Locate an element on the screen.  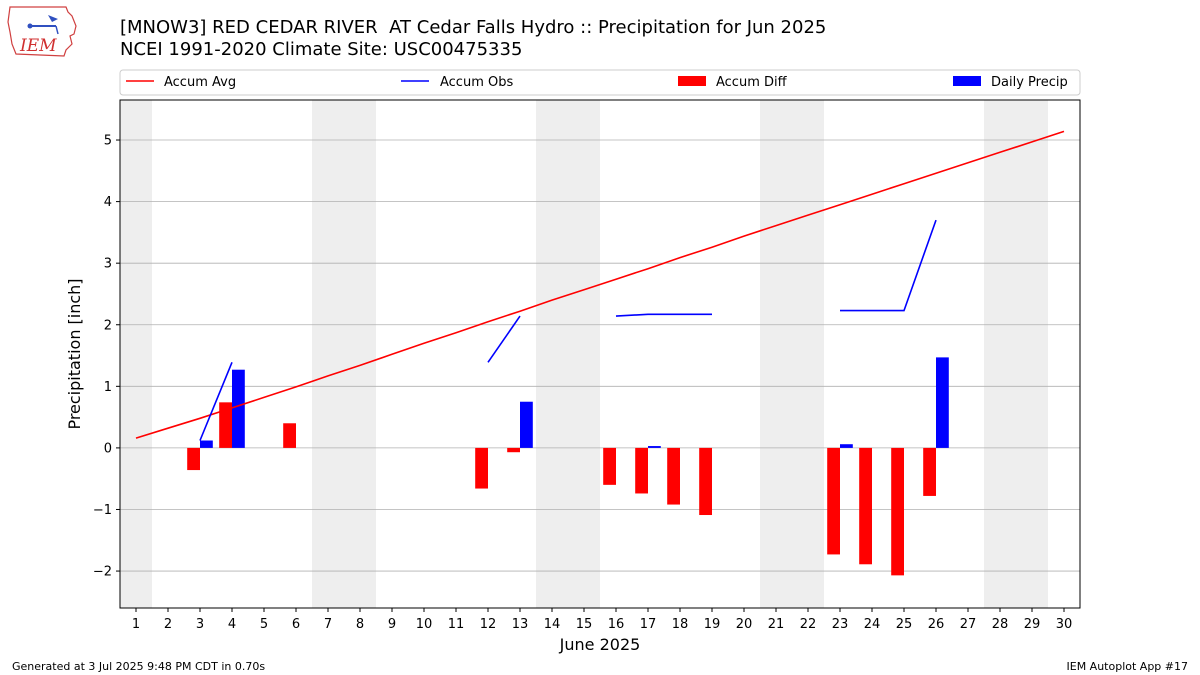
x-tick-label: 8 is located at coordinates (360, 624).